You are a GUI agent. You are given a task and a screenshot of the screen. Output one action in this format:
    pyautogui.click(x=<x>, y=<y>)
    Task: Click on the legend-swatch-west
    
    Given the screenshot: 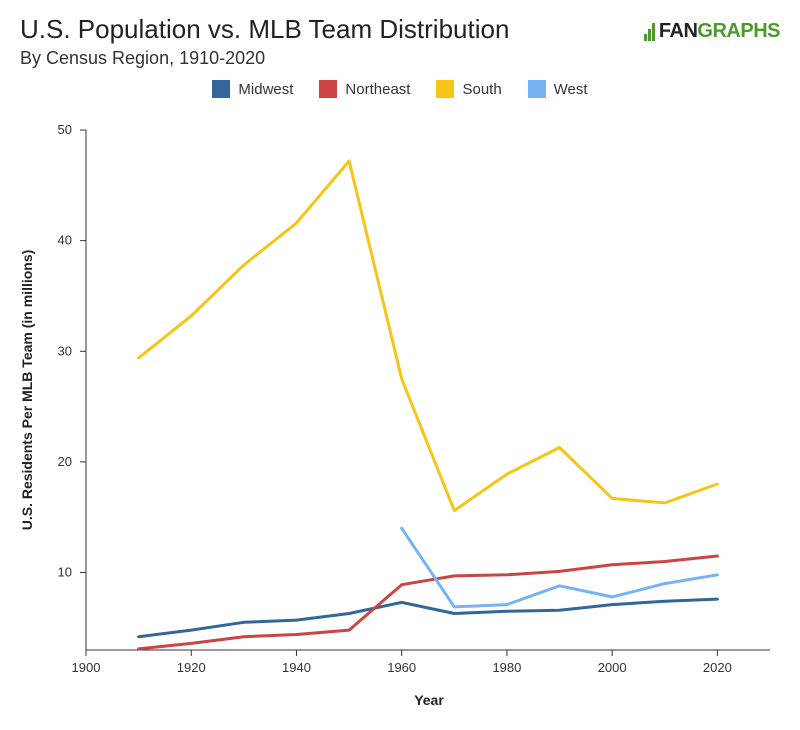 What is the action you would take?
    pyautogui.click(x=536, y=89)
    